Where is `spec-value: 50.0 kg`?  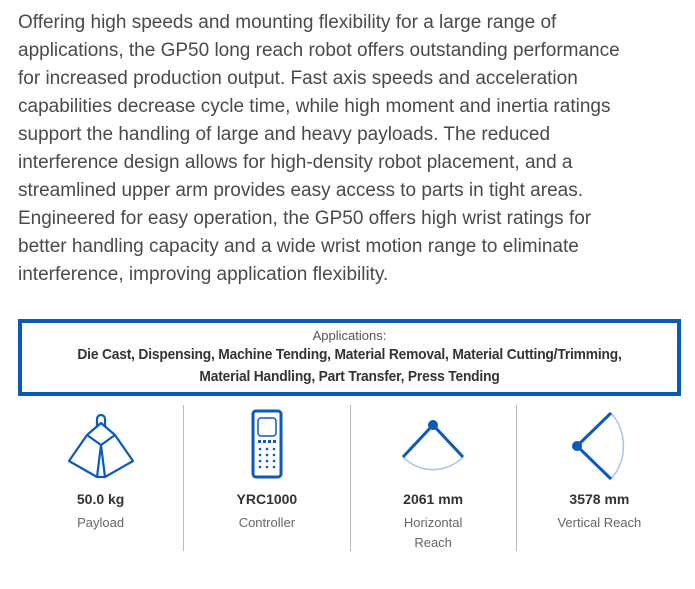 spec-value: 50.0 kg is located at coordinates (100, 499).